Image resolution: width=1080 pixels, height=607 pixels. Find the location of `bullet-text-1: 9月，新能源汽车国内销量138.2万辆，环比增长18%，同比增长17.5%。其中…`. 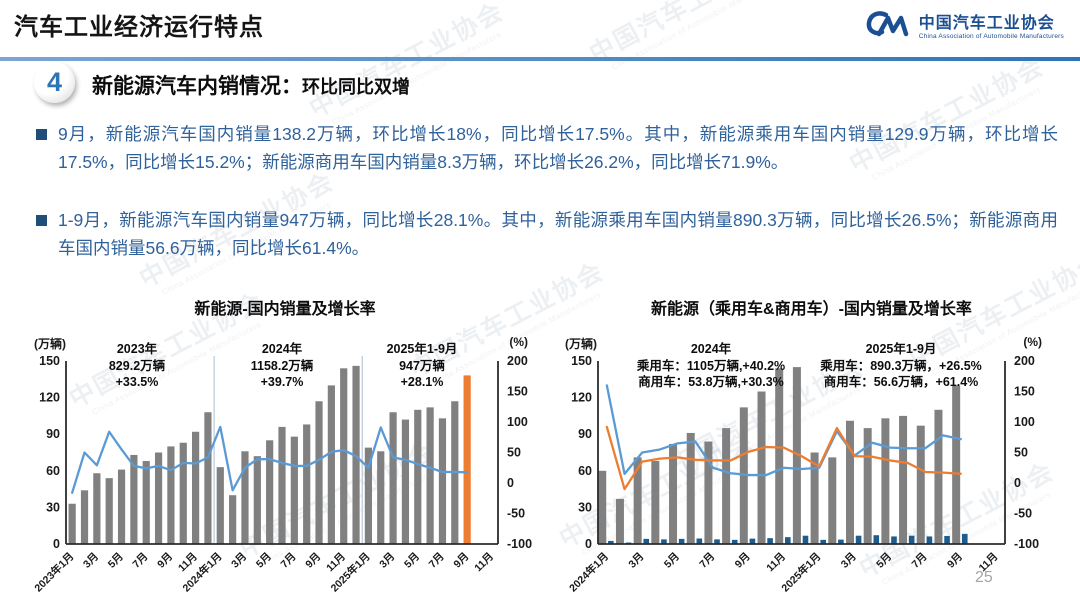

bullet-text-1: 9月，新能源汽车国内销量138.2万辆，环比增长18%，同比增长17.5%。其中… is located at coordinates (558, 148).